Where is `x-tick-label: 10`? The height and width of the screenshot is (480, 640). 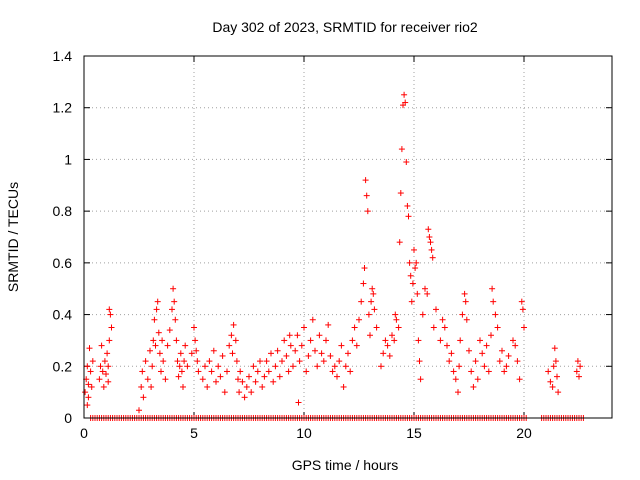
x-tick-label: 10 is located at coordinates (304, 433).